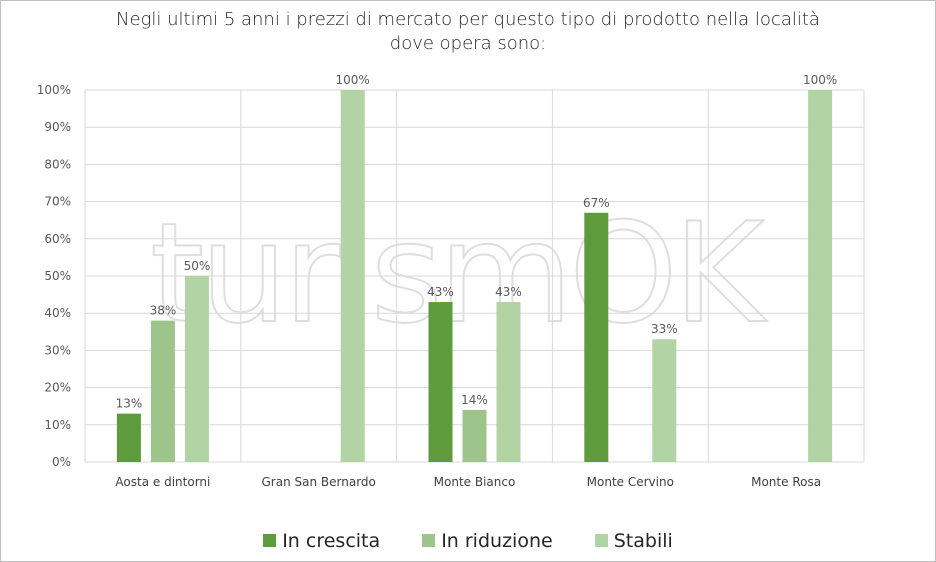 Image resolution: width=936 pixels, height=562 pixels. Describe the element at coordinates (474, 400) in the screenshot. I see `data-label: 14%` at that location.